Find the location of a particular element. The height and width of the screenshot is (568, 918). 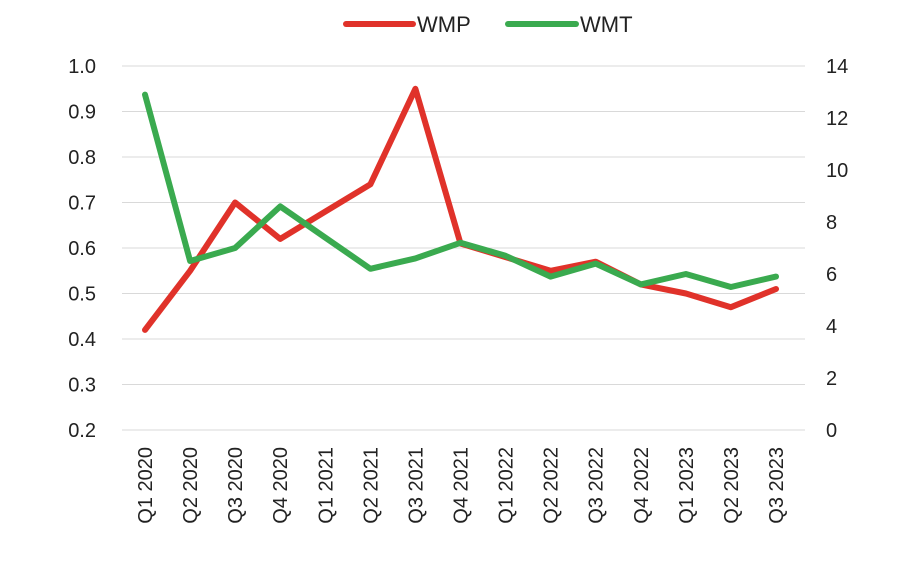

right-tick-label: 2 is located at coordinates (831, 379).